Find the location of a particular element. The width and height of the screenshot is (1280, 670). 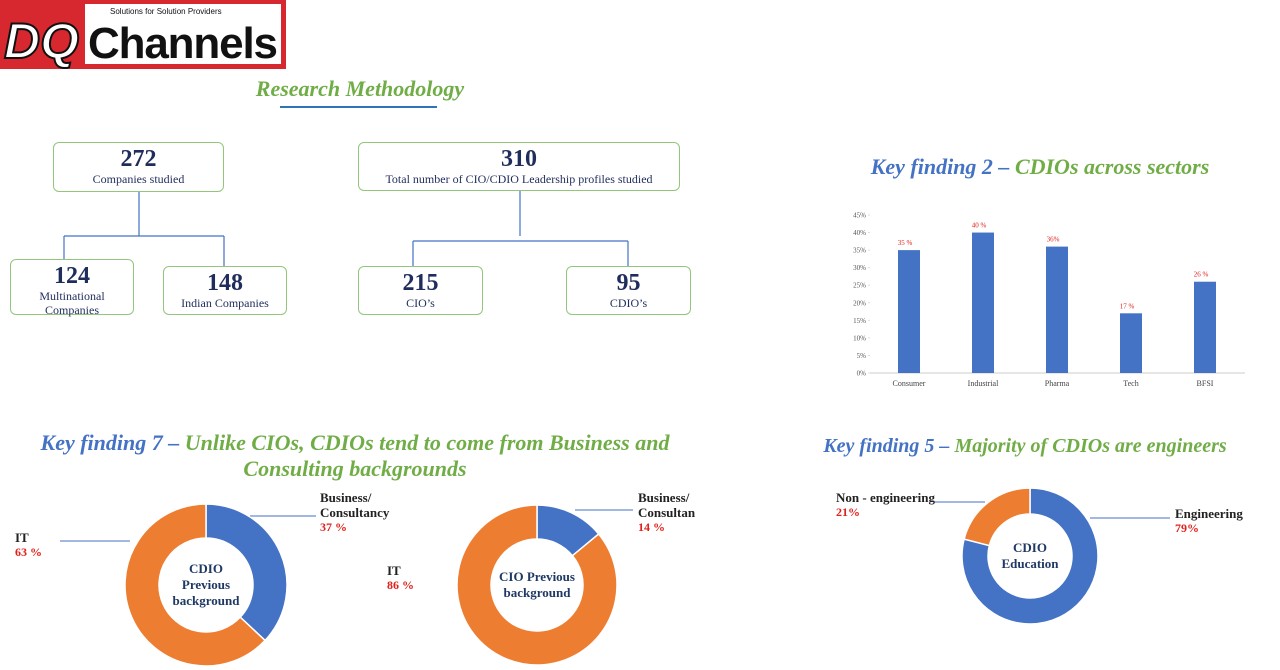

slice-name: Business/ Consultan is located at coordinates (667, 505).